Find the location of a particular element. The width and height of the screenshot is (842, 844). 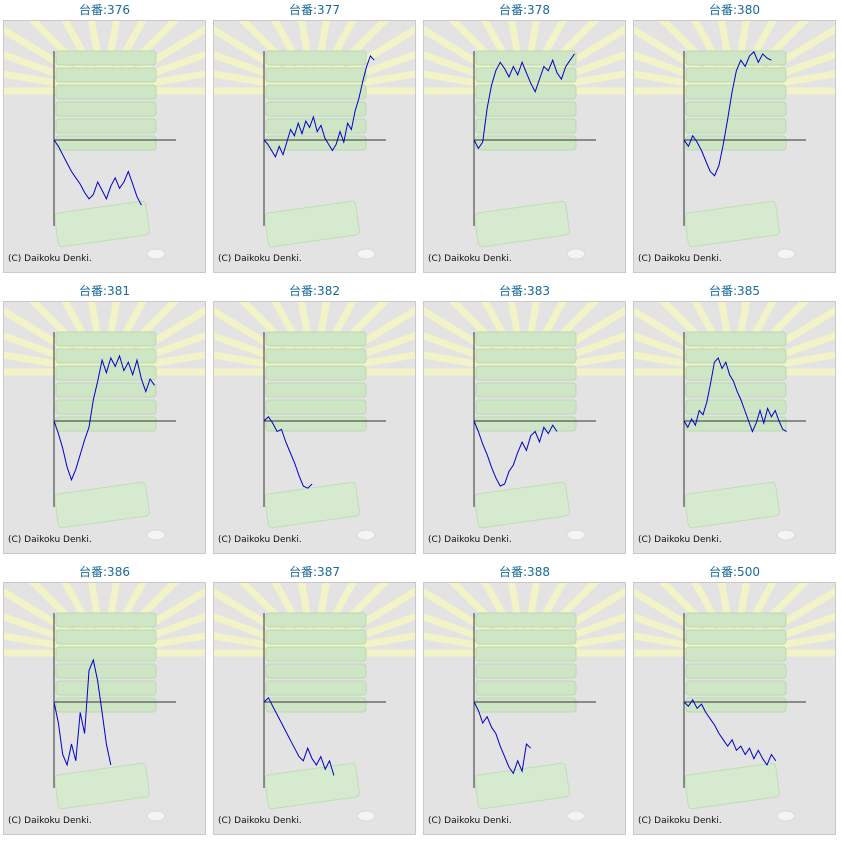

chart-title: 台番:377 is located at coordinates (314, 10).